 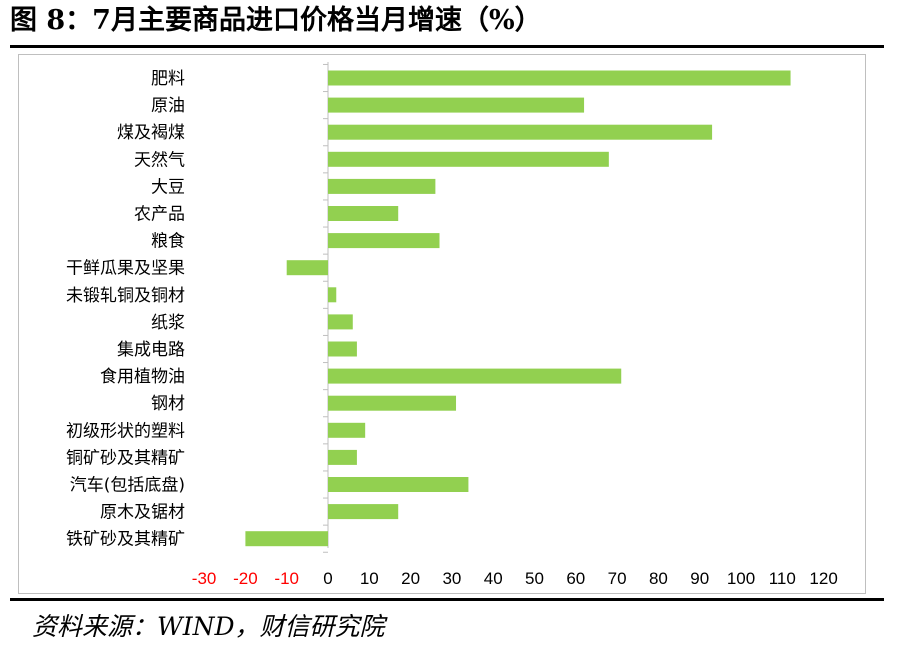 I want to click on x-tick-label: 110, so click(x=782, y=578).